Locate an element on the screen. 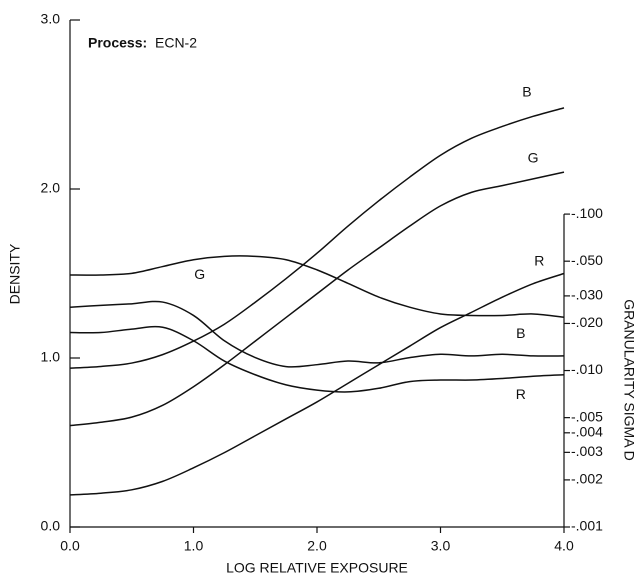 This screenshot has height=579, width=642. y-tick-label: 0.0 is located at coordinates (51, 526).